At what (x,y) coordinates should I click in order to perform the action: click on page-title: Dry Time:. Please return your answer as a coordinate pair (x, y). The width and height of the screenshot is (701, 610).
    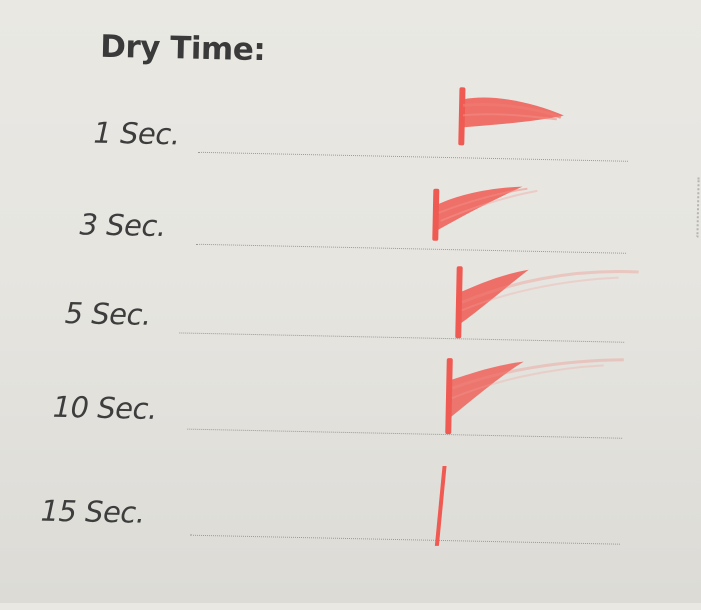
    Looking at the image, I should click on (182, 48).